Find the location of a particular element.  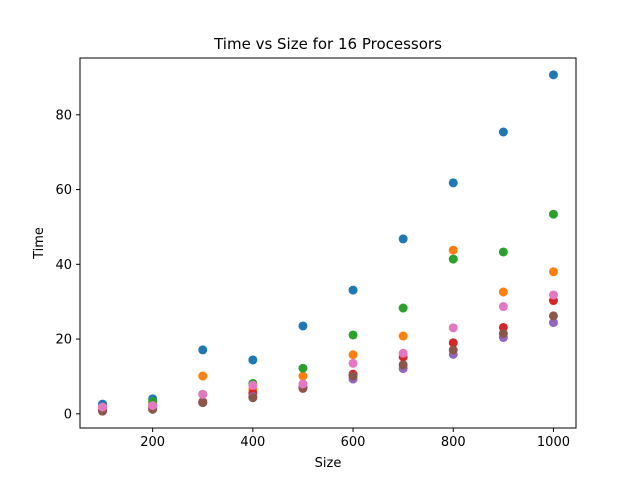

x-axis-label: Size is located at coordinates (328, 463).